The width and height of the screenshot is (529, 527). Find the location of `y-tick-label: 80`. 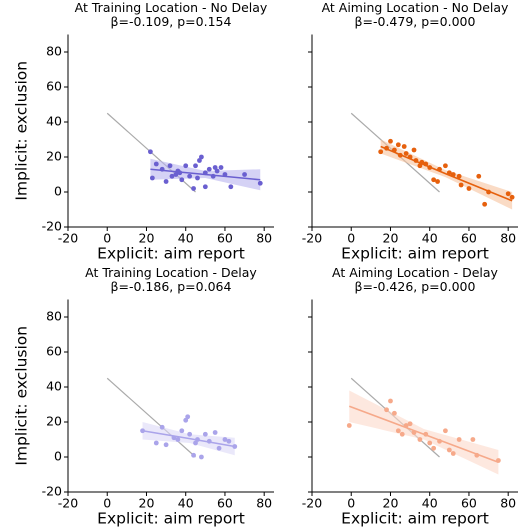

y-tick-label: 80 is located at coordinates (54, 316).